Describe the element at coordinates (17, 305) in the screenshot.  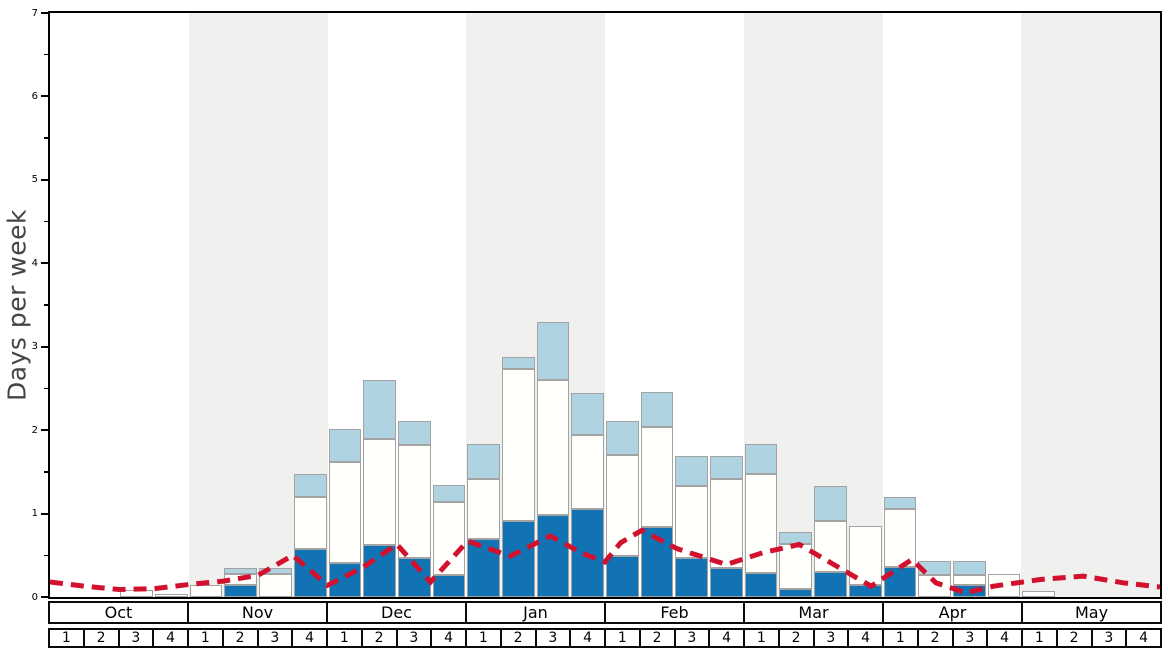
I see `y-axis-label: Days per week` at that location.